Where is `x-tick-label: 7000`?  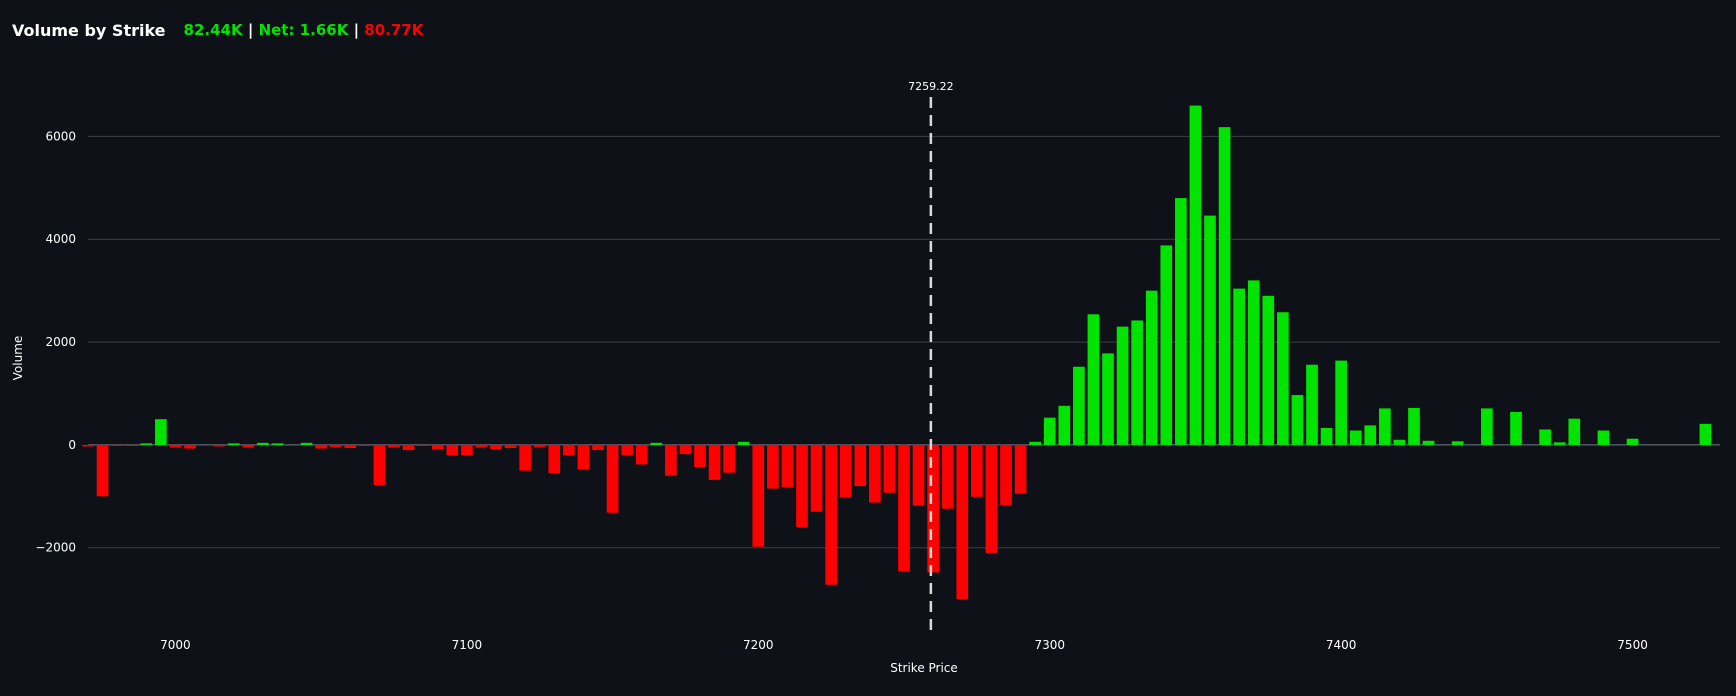
x-tick-label: 7000 is located at coordinates (175, 645).